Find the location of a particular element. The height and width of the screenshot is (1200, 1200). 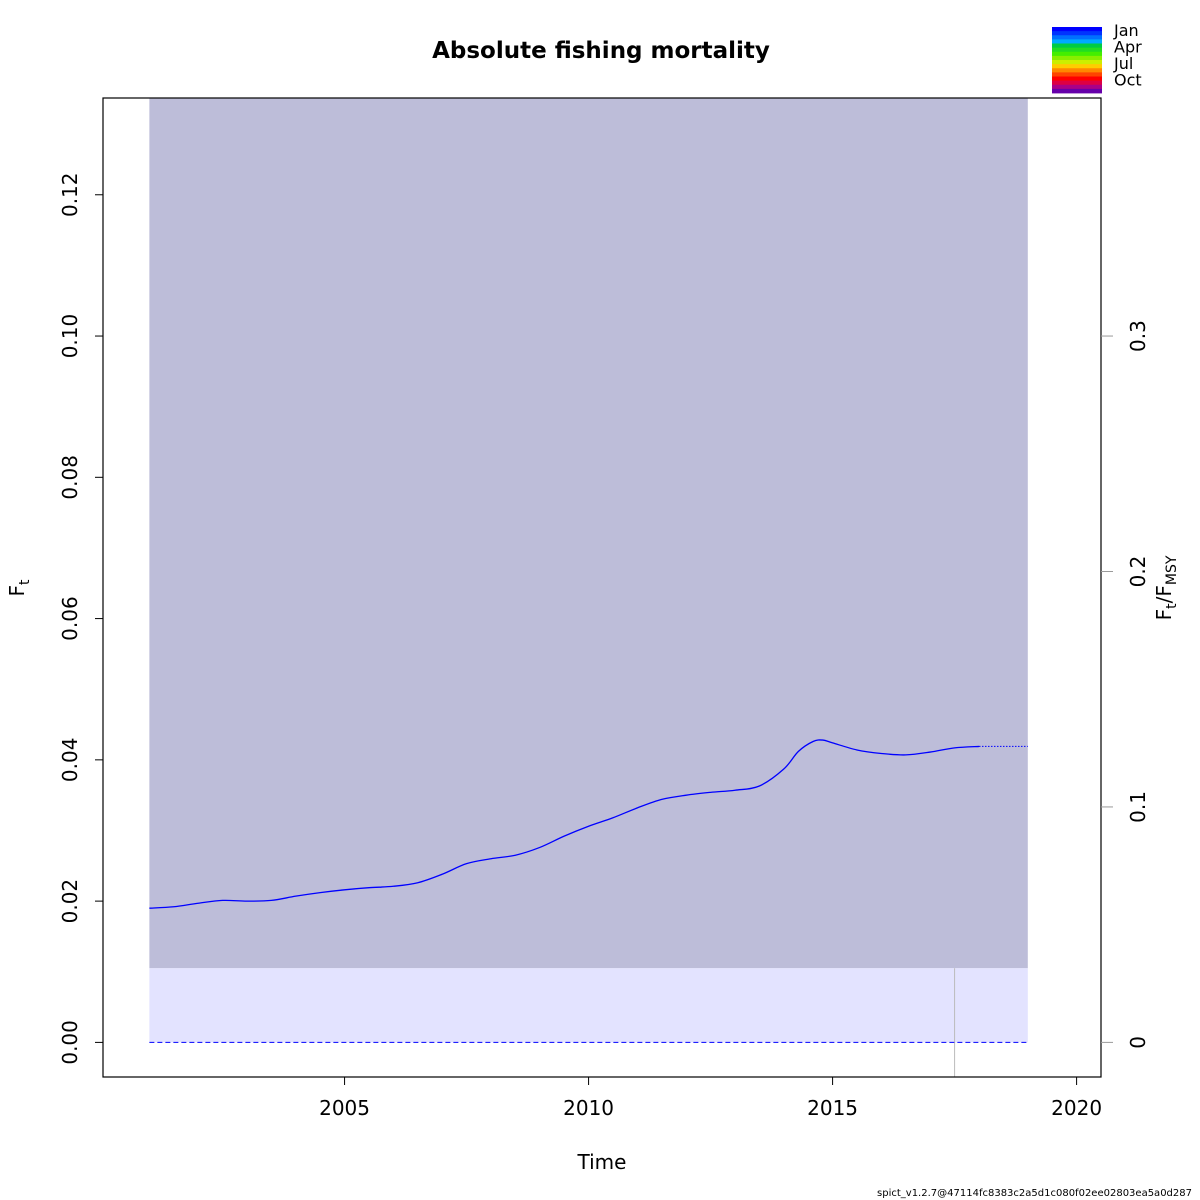

y-right-label-sub2: MSY is located at coordinates (1172, 570).